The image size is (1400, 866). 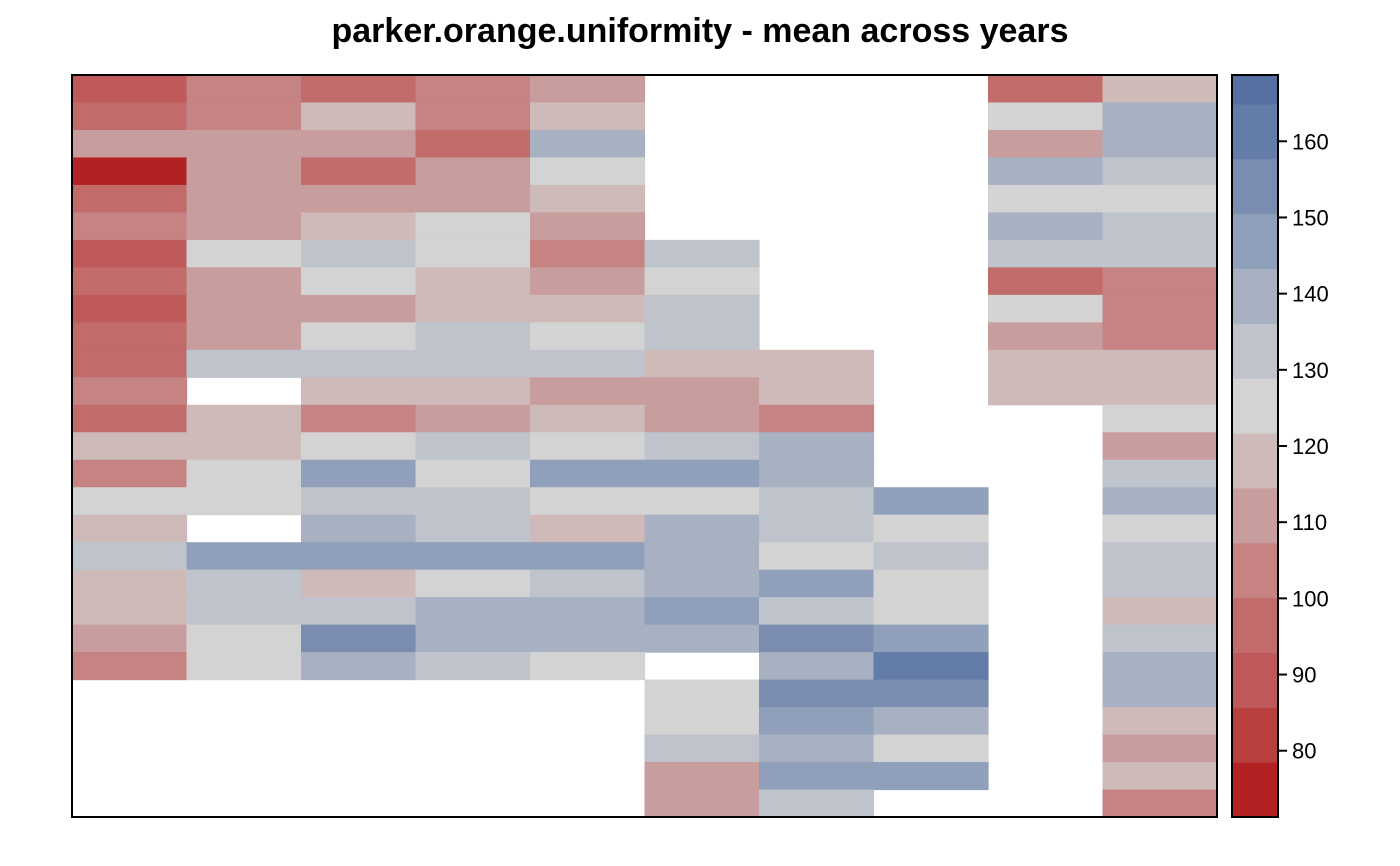 What do you see at coordinates (1310, 446) in the screenshot?
I see `colorbar-tick-label: 120` at bounding box center [1310, 446].